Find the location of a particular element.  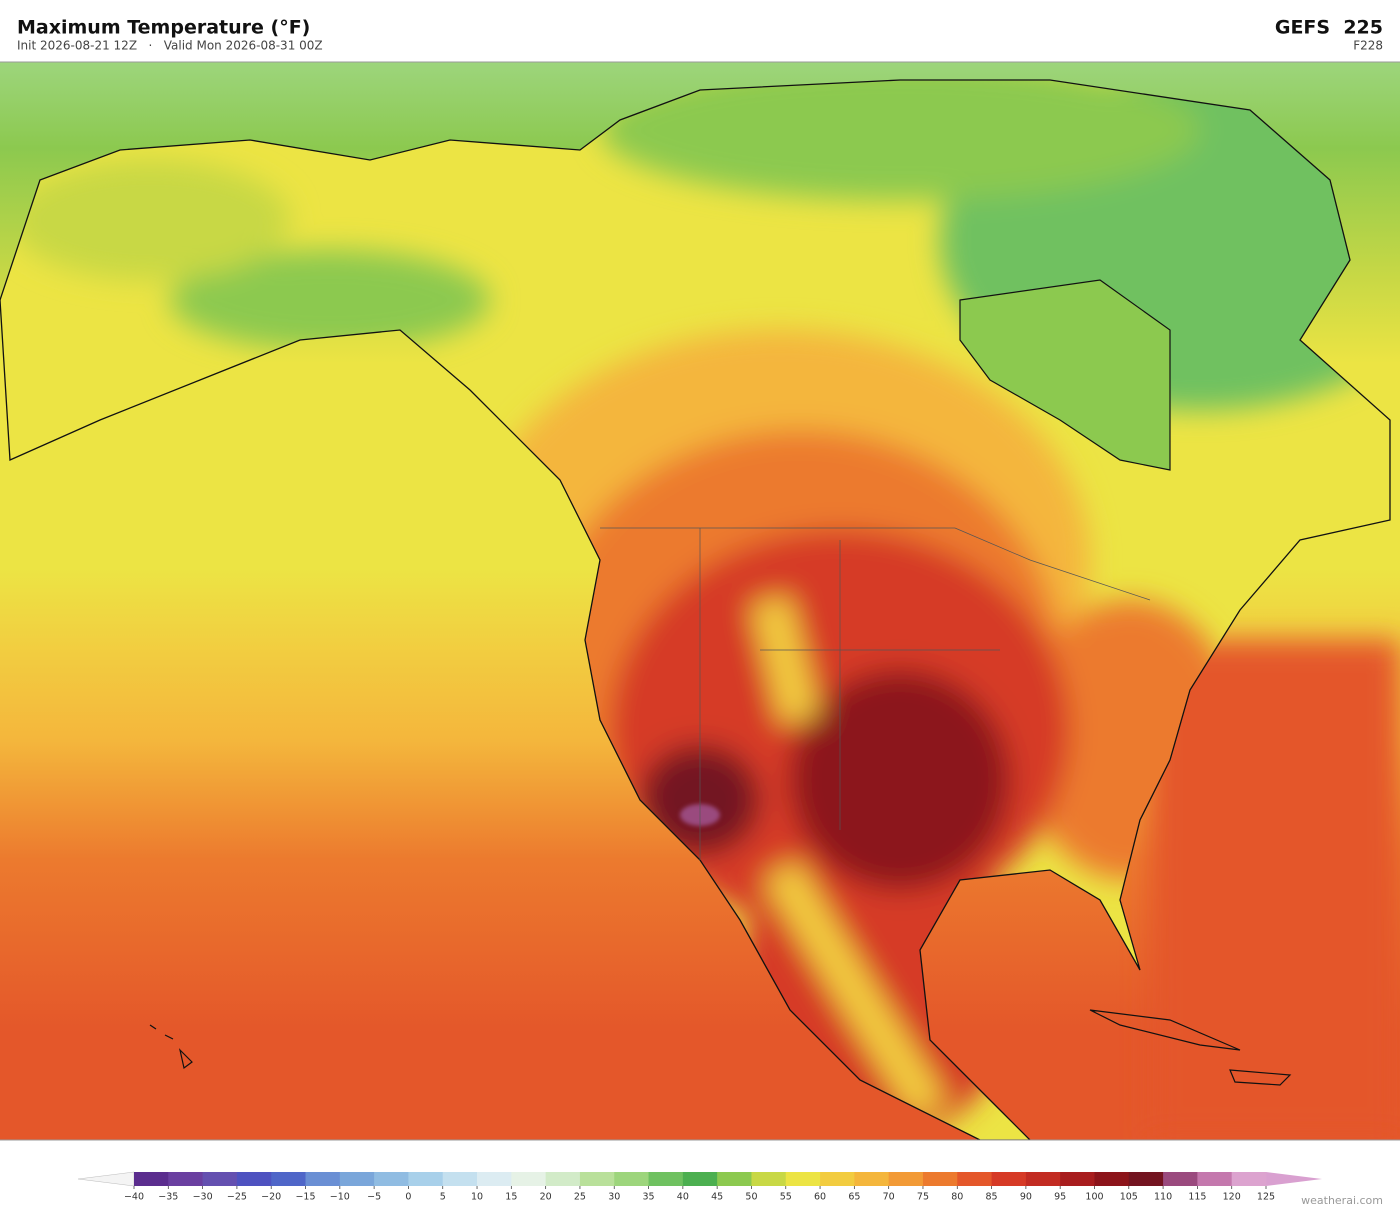

colorbar-tick-label: 105 is located at coordinates (1129, 1197).